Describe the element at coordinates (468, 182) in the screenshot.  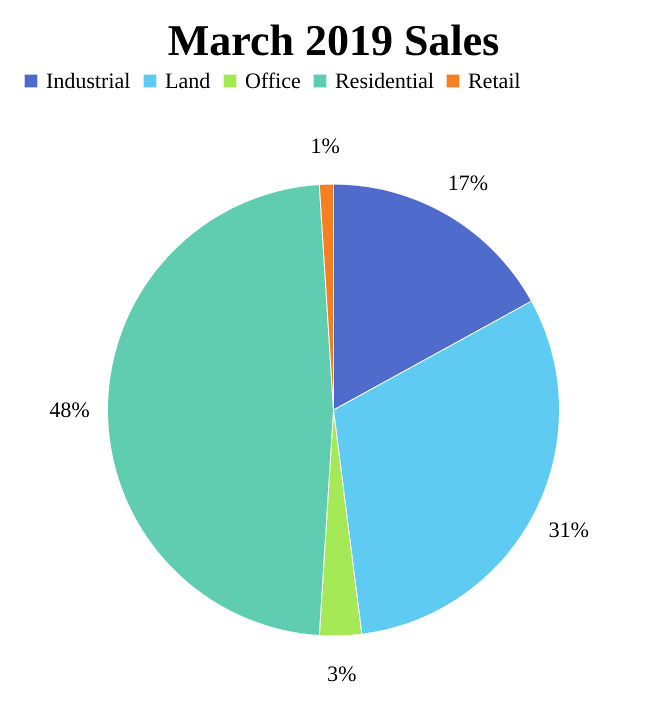
I see `data-label: 17%` at that location.